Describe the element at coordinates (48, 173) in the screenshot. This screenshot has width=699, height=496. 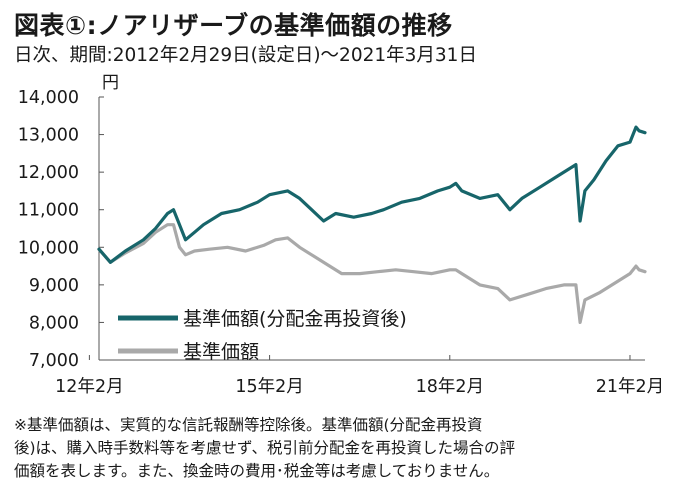
I see `y-tick-label: 12,000` at that location.